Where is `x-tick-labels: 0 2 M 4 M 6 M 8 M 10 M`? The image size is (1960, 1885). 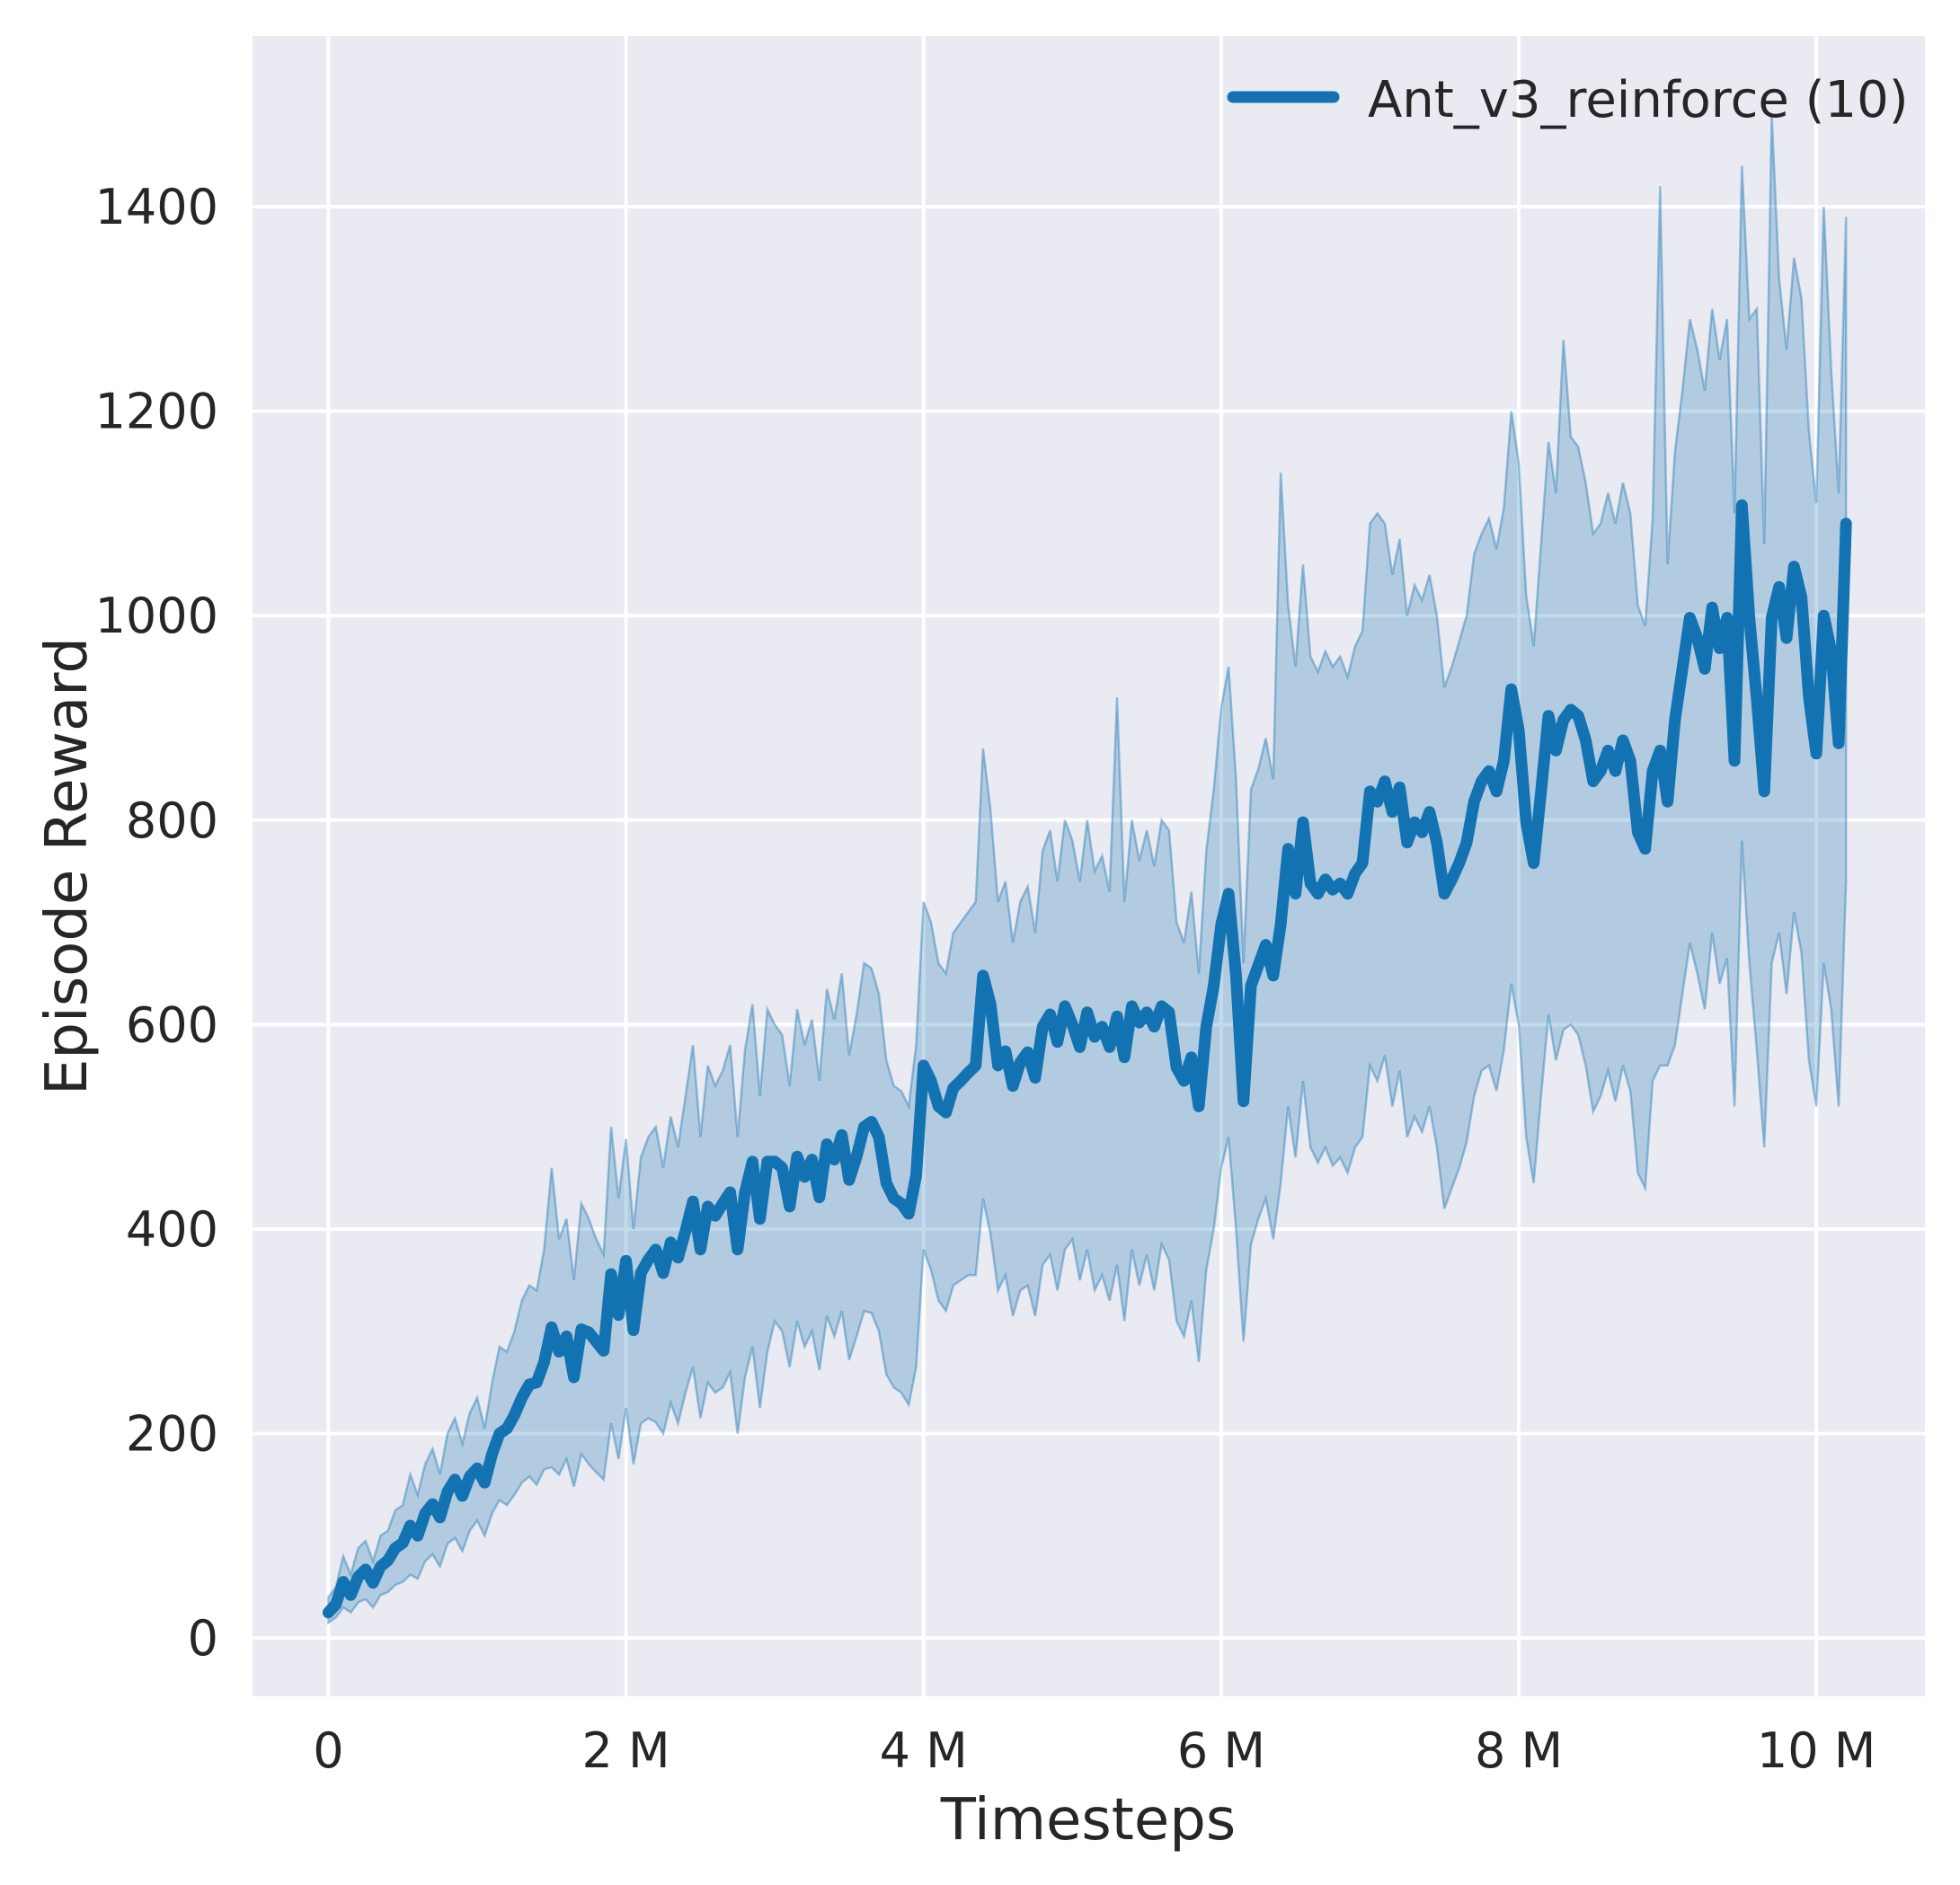 x-tick-labels: 0 2 M 4 M 6 M 8 M 10 M is located at coordinates (1094, 1750).